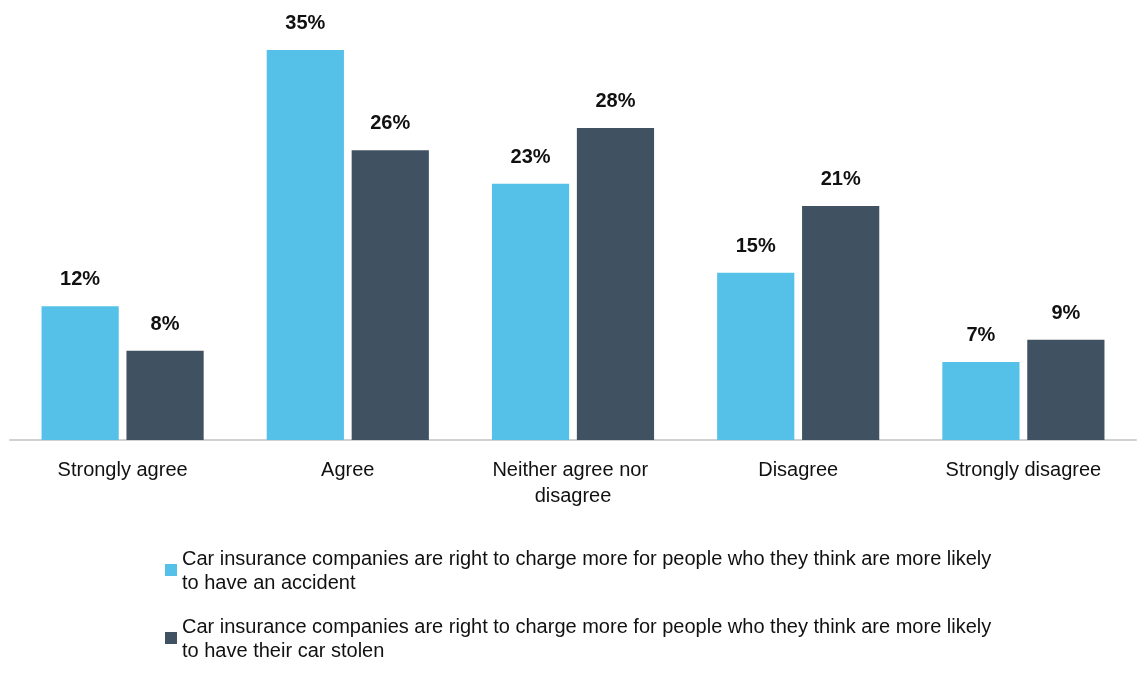 The image size is (1148, 679). Describe the element at coordinates (165, 322) in the screenshot. I see `data-label: 8%` at that location.